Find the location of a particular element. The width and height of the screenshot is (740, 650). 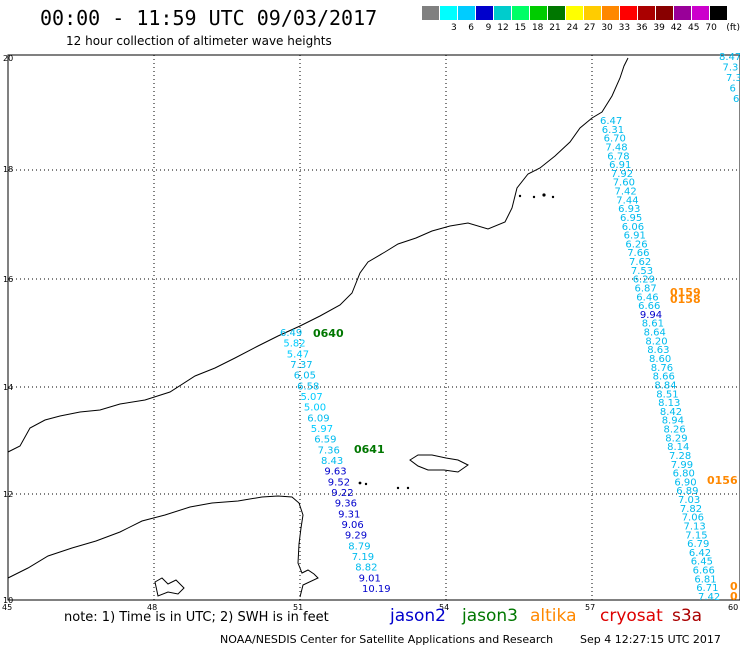

scale-label: 24 is located at coordinates (572, 28).